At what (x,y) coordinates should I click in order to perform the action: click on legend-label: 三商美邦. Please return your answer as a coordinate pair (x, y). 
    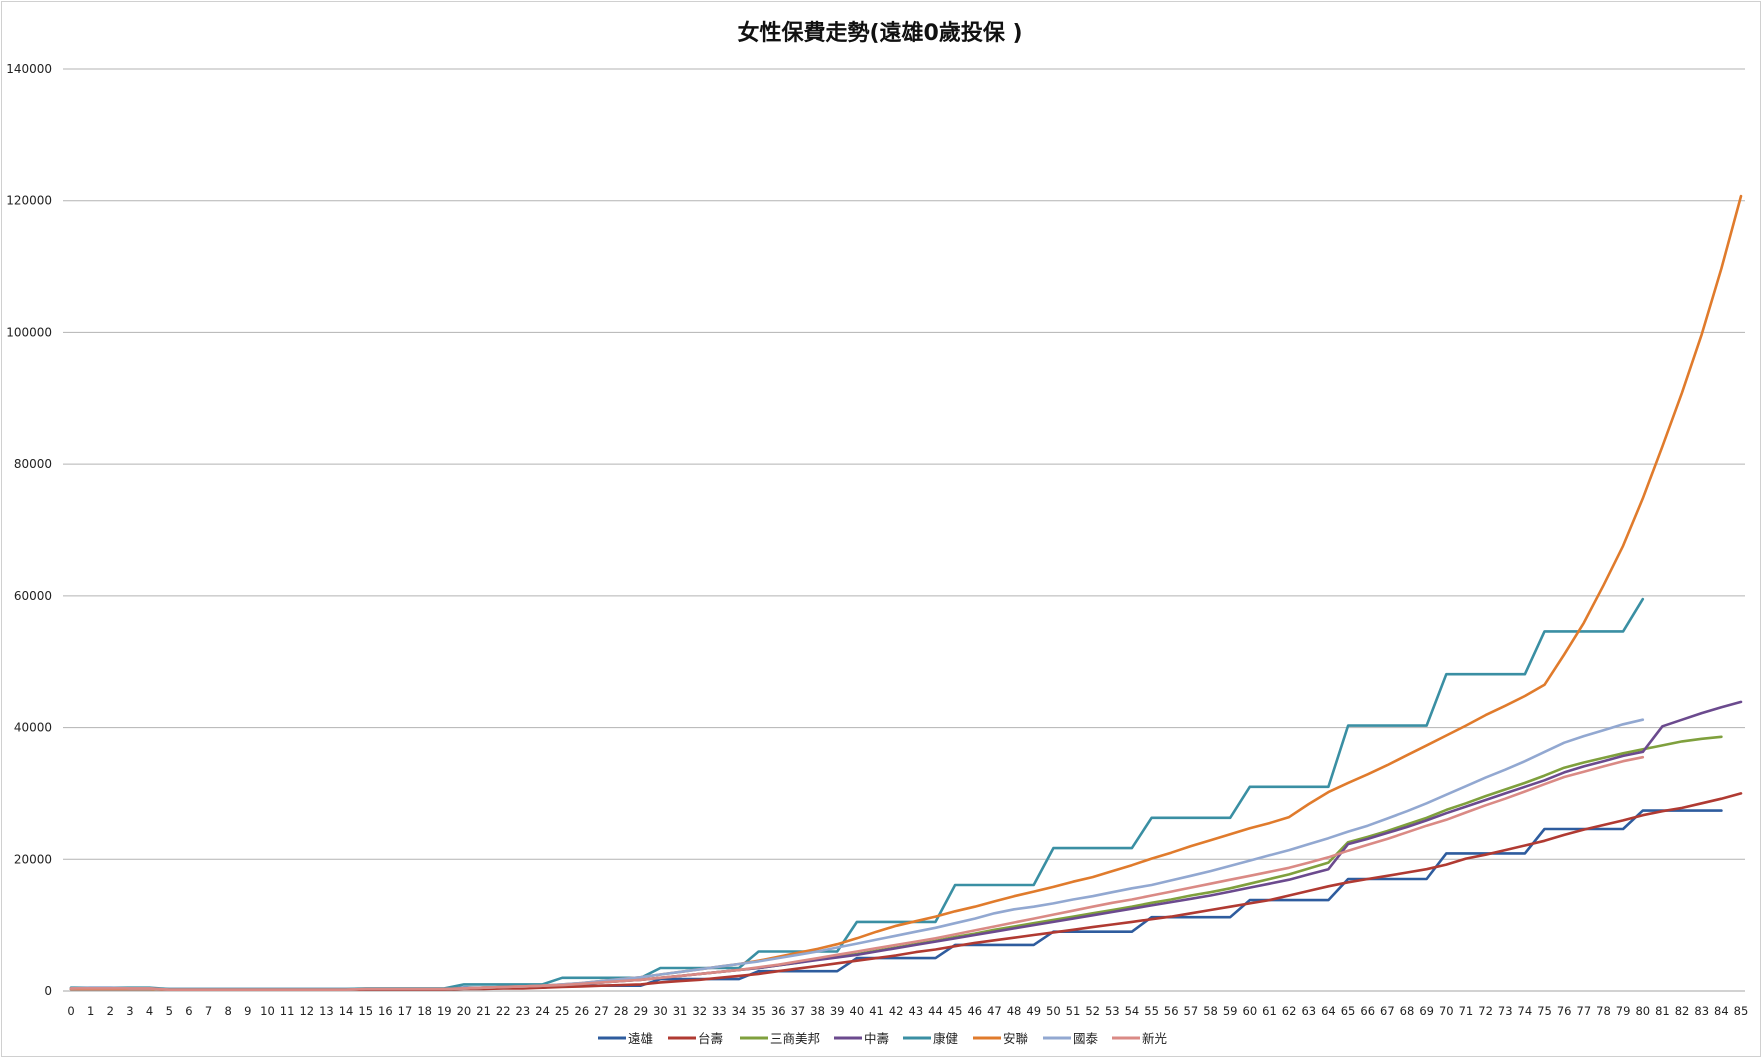
    Looking at the image, I should click on (795, 1038).